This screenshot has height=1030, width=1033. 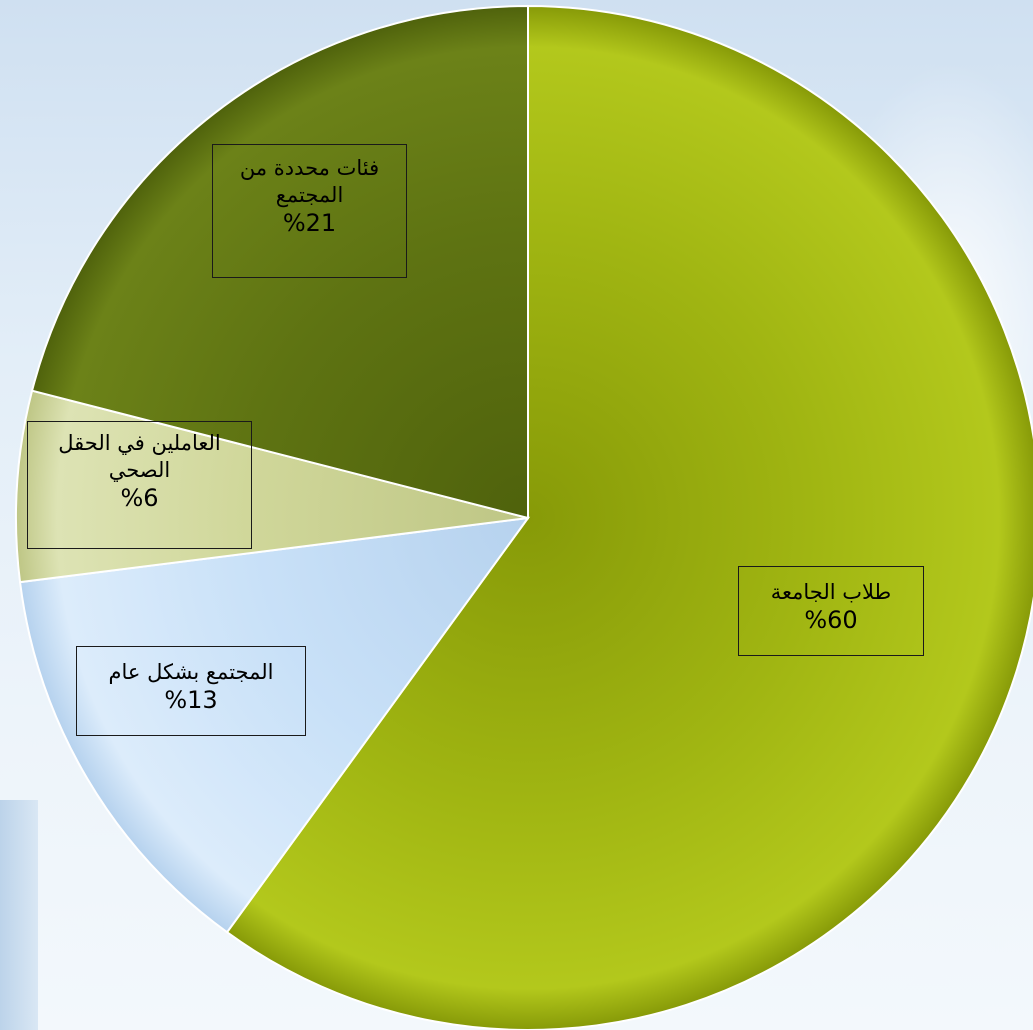 What do you see at coordinates (191, 672) in the screenshot?
I see `slice-label-text: المجتمع بشكل عام` at bounding box center [191, 672].